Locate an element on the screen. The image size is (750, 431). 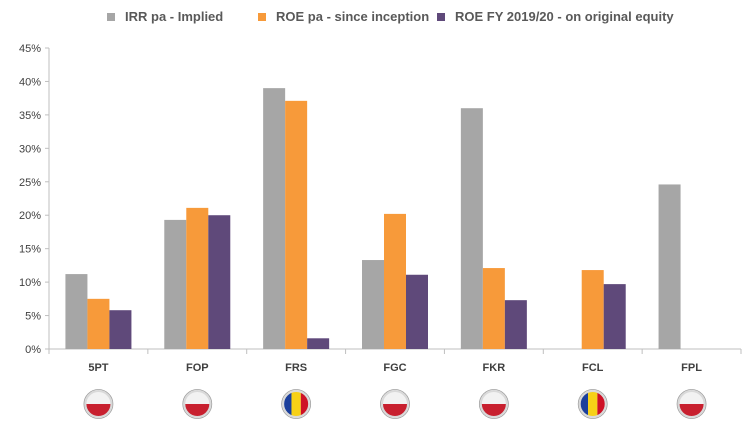
y-tick-label: 5% is located at coordinates (33, 317).